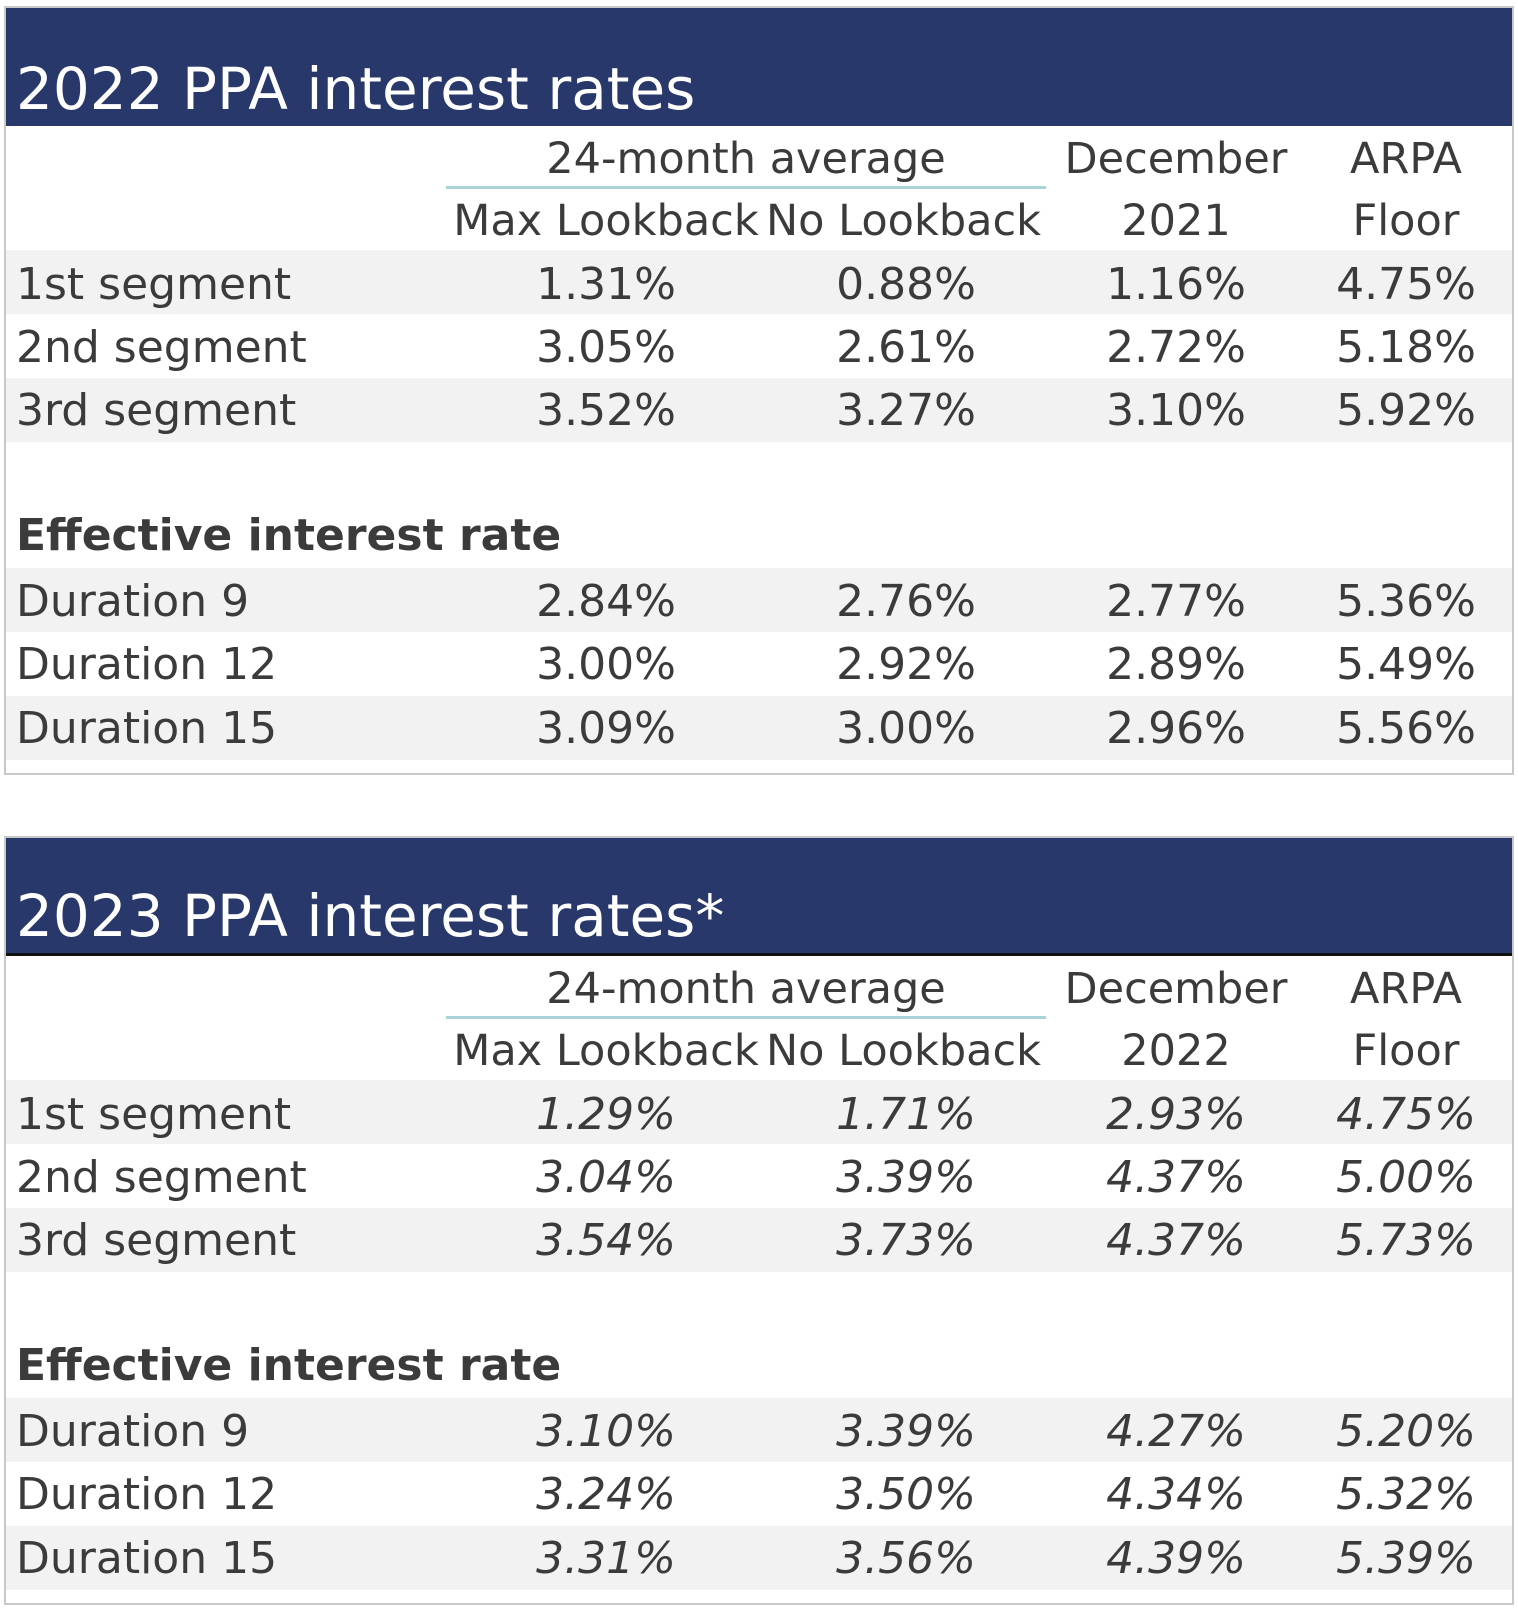  Describe the element at coordinates (1176, 347) in the screenshot. I see `table-cell: 2.72%` at that location.